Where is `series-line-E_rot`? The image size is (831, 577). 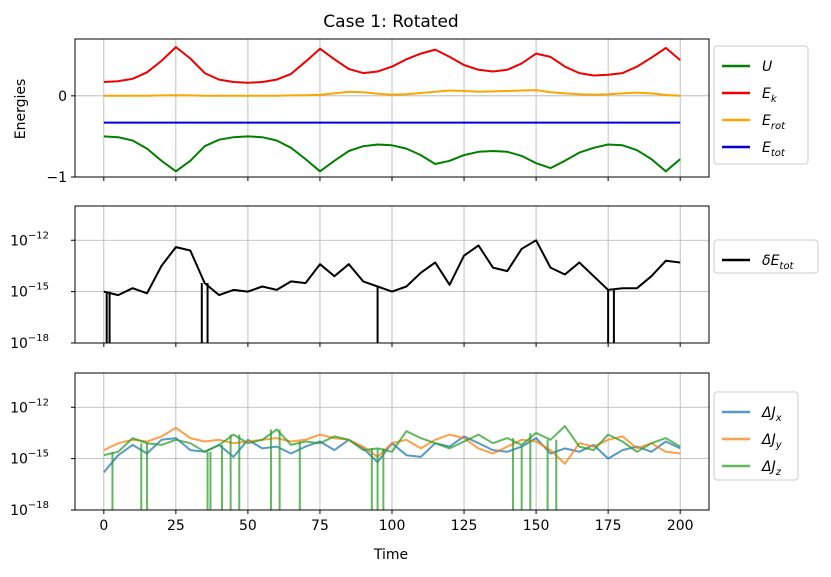
series-line-E_rot is located at coordinates (392, 93).